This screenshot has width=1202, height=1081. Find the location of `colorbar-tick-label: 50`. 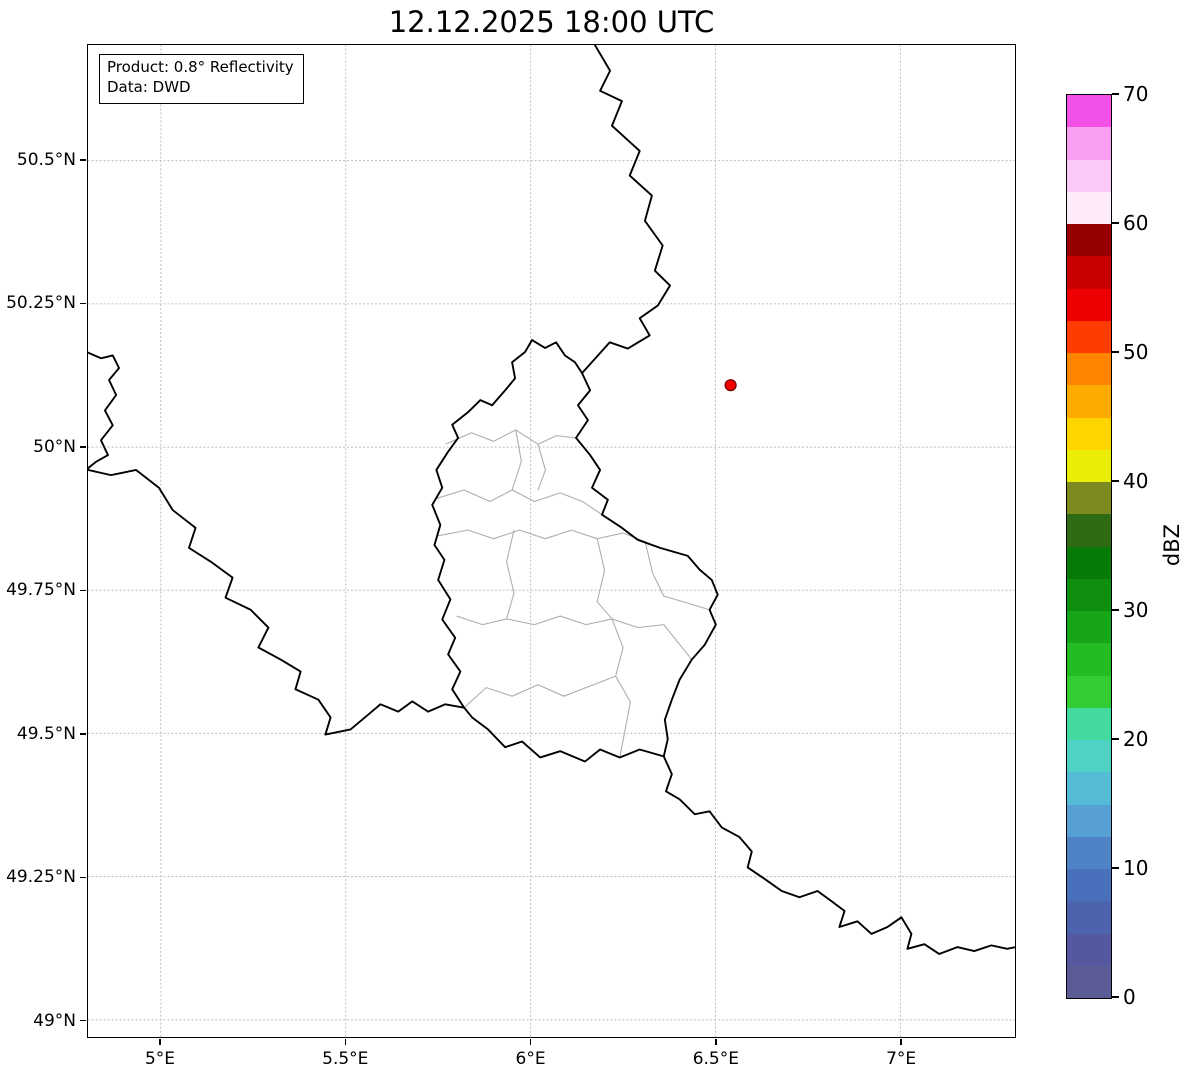

colorbar-tick-label: 50 is located at coordinates (1136, 352).